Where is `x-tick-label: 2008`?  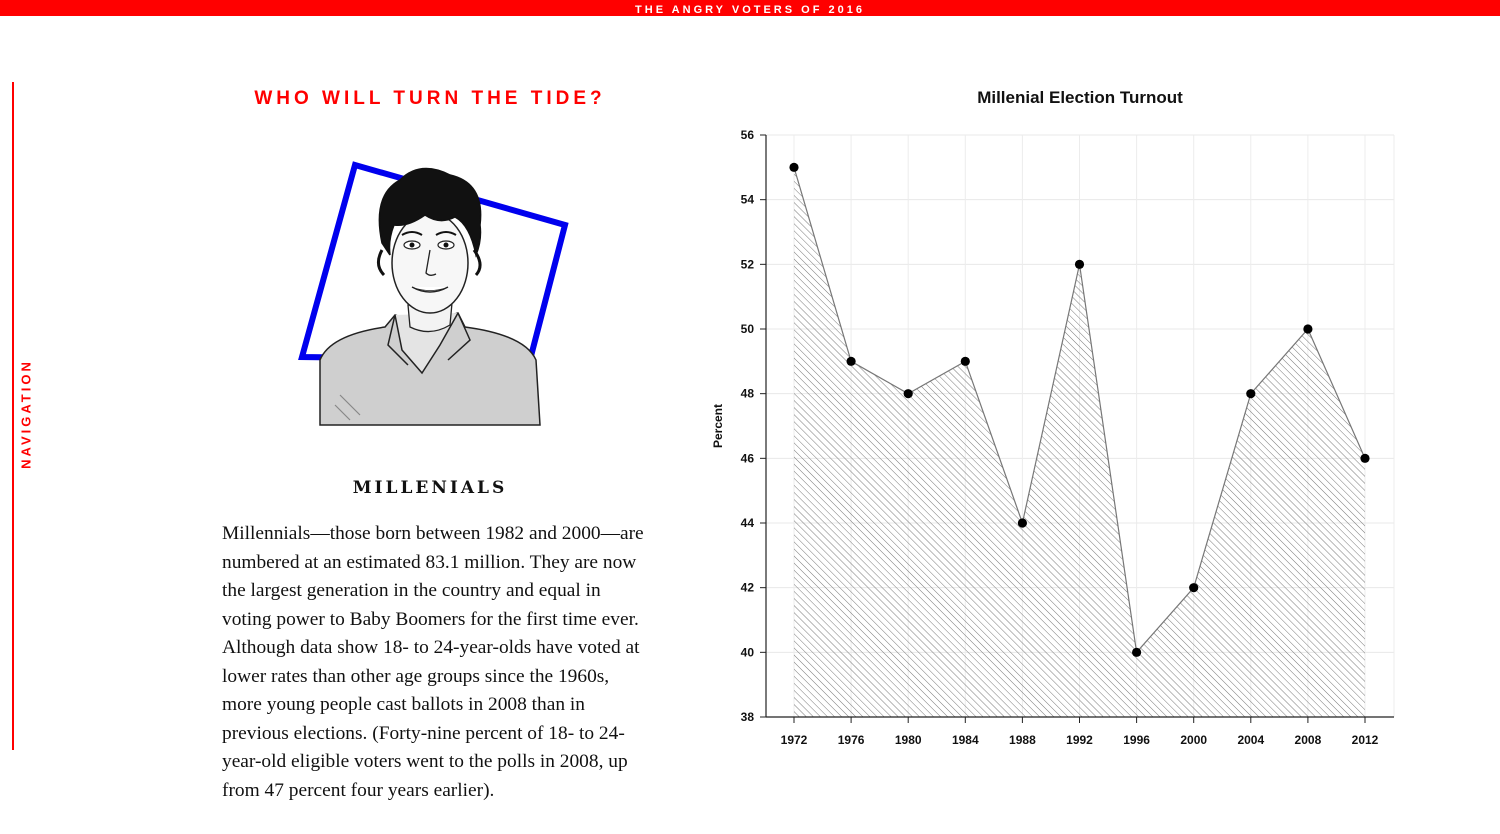
x-tick-label: 2008 is located at coordinates (1308, 740).